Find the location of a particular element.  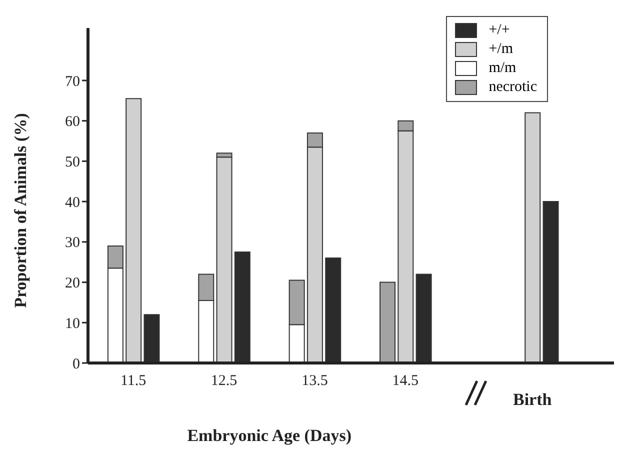

y-tick-label: 30 is located at coordinates (72, 243).